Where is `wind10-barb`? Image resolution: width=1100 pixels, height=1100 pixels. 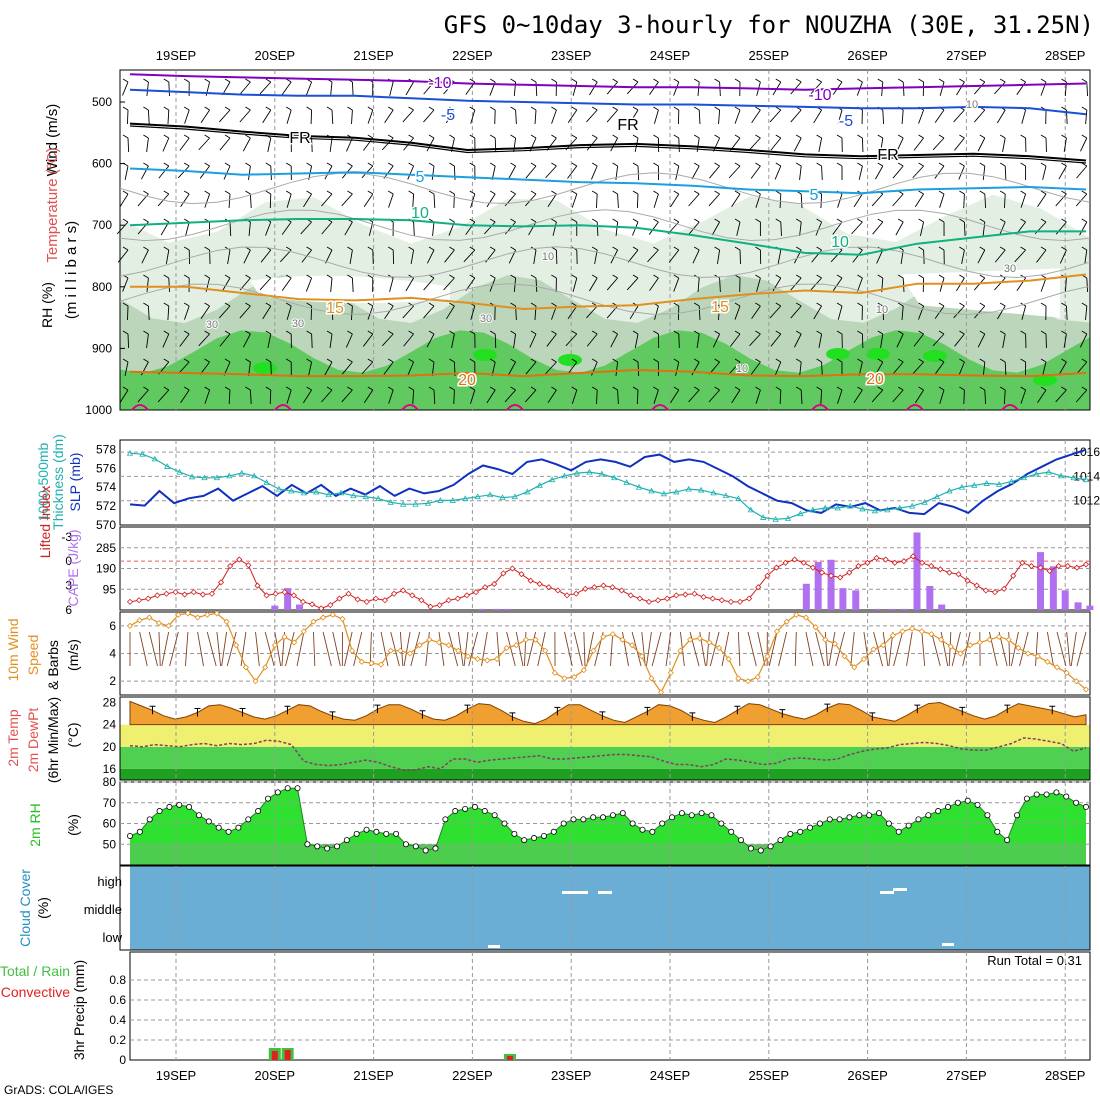 wind10-barb is located at coordinates (243, 649).